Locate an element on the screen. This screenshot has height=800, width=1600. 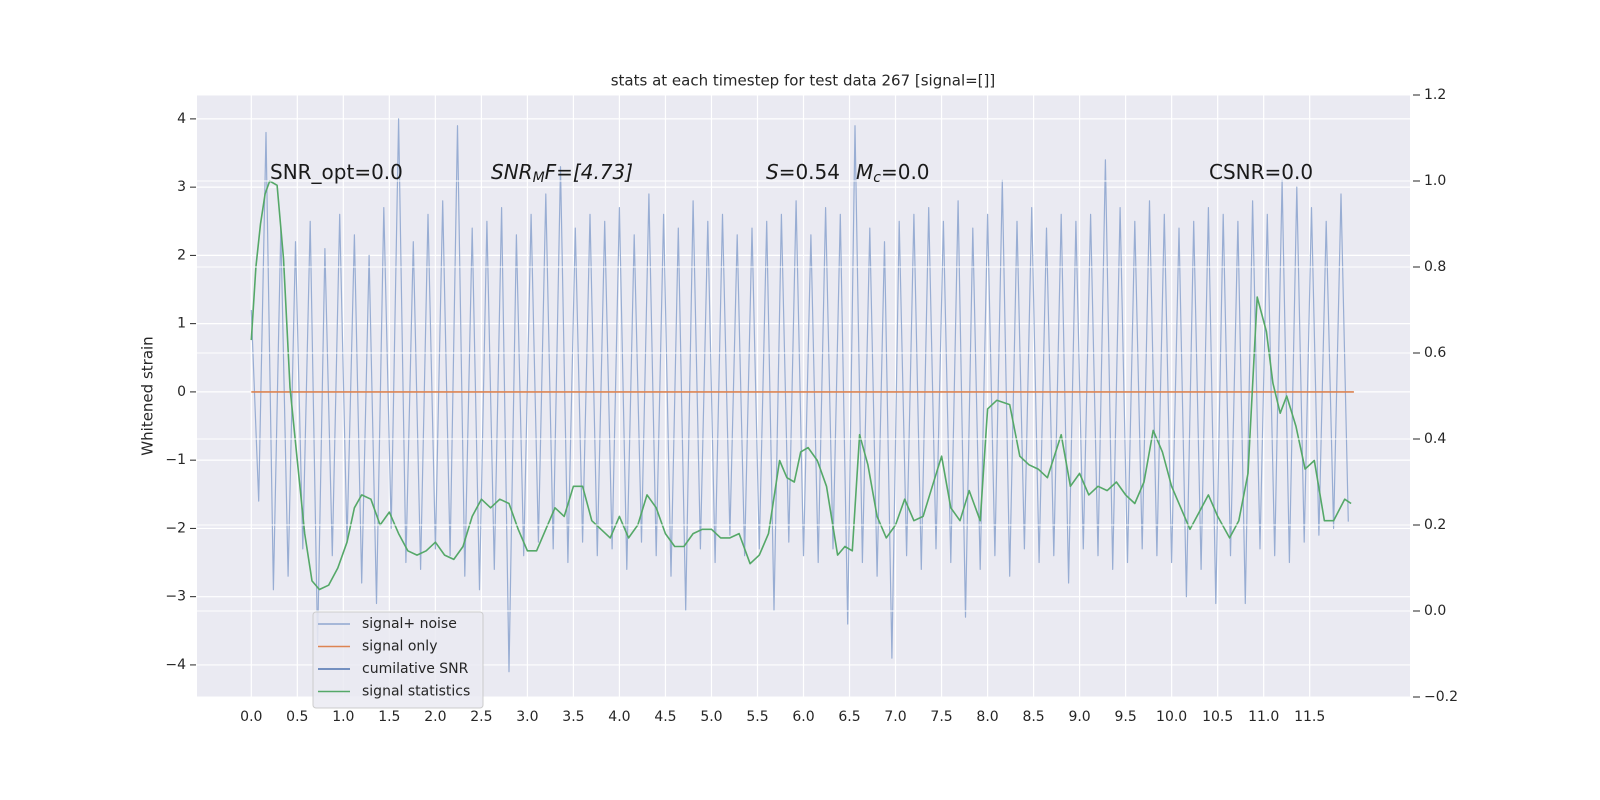
annotation: CSNR=0.0 is located at coordinates (1261, 172).